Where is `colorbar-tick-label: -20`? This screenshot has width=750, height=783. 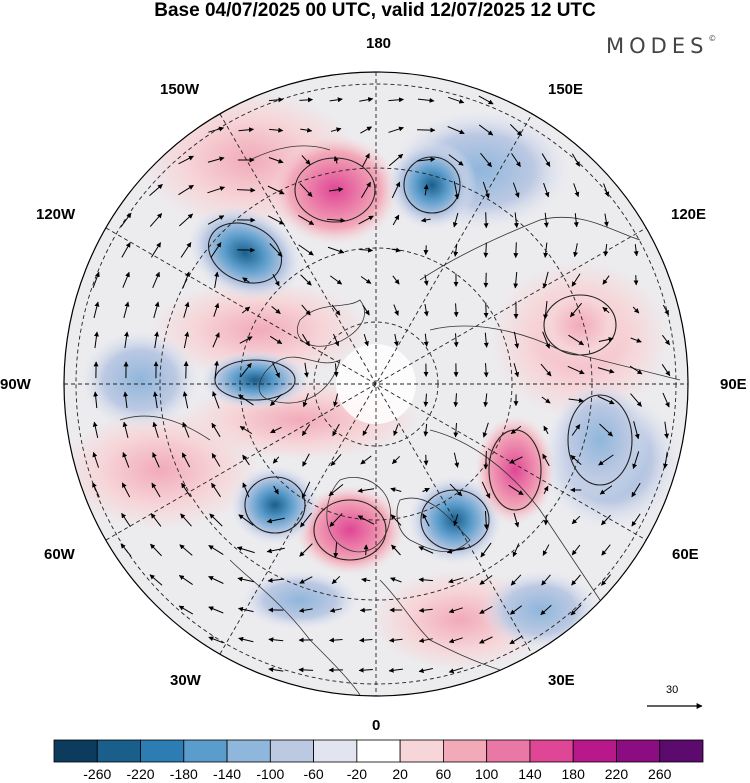
colorbar-tick-label: -20 is located at coordinates (356, 774).